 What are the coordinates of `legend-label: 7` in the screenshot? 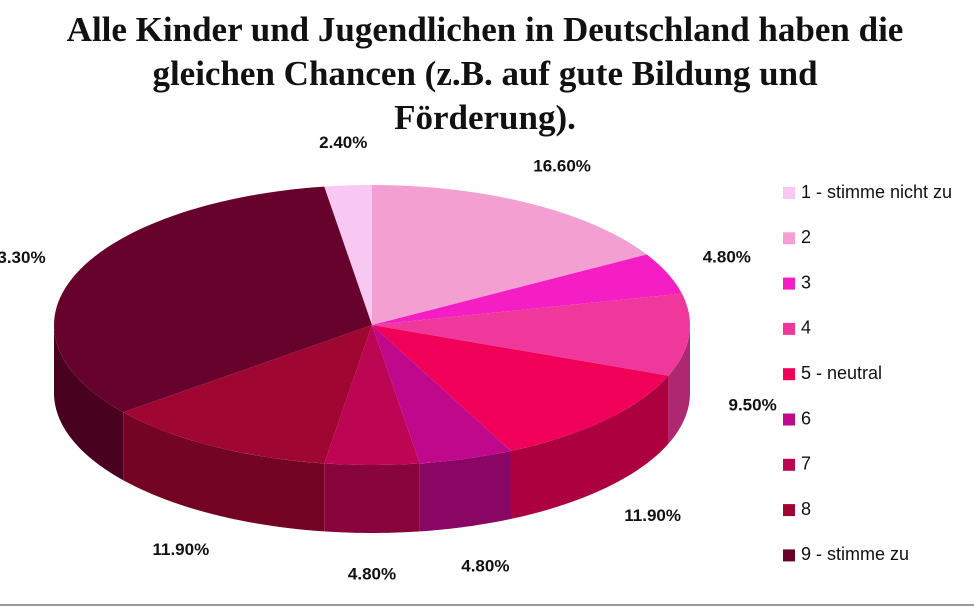 It's located at (806, 464).